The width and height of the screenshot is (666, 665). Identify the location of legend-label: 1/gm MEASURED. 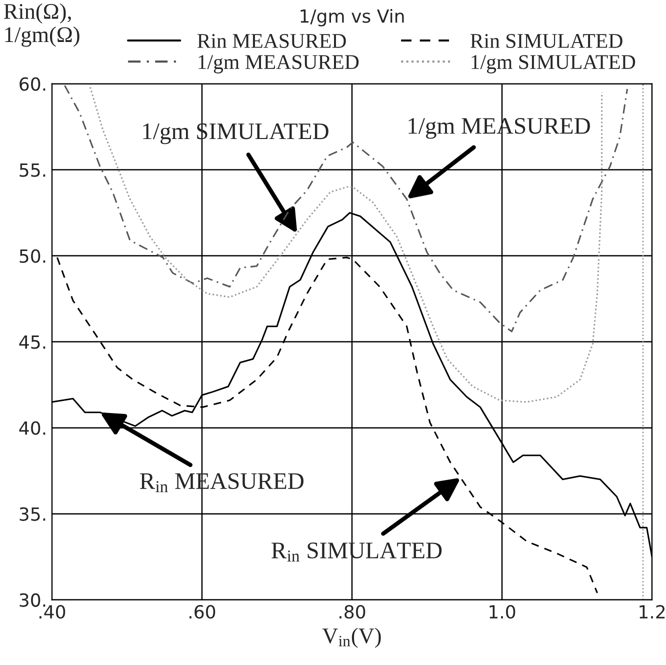
(278, 64).